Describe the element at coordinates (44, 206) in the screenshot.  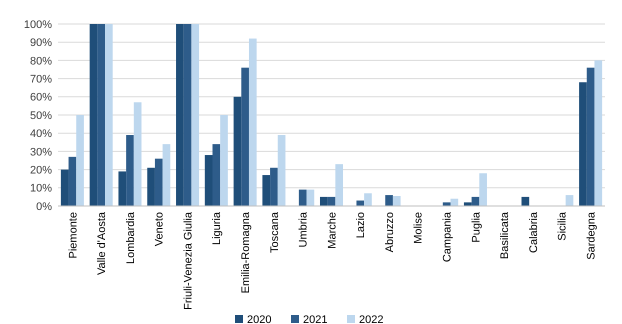
I see `y-tick-label: 0%` at that location.